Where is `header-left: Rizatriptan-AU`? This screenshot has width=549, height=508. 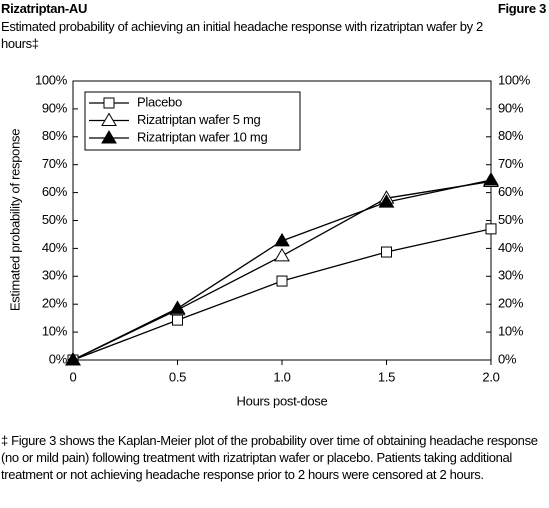 header-left: Rizatriptan-AU is located at coordinates (44, 8).